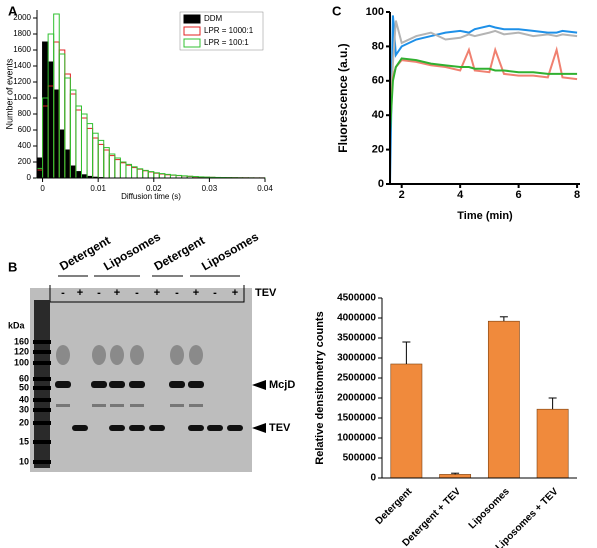 The height and width of the screenshot is (548, 597). I want to click on y-tick-label: 1000000, so click(356, 438).